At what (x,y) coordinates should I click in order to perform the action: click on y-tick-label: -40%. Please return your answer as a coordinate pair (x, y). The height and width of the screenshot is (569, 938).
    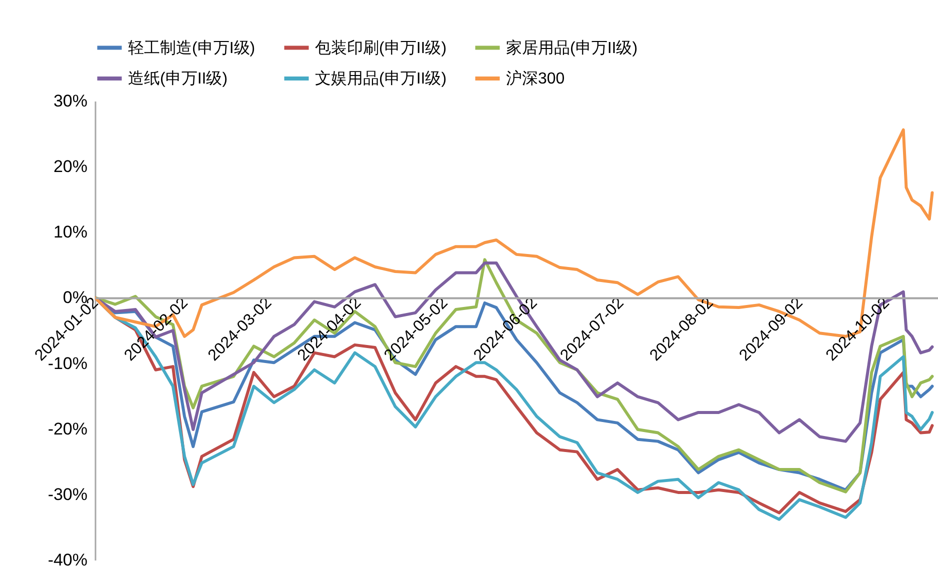
    Looking at the image, I should click on (68, 559).